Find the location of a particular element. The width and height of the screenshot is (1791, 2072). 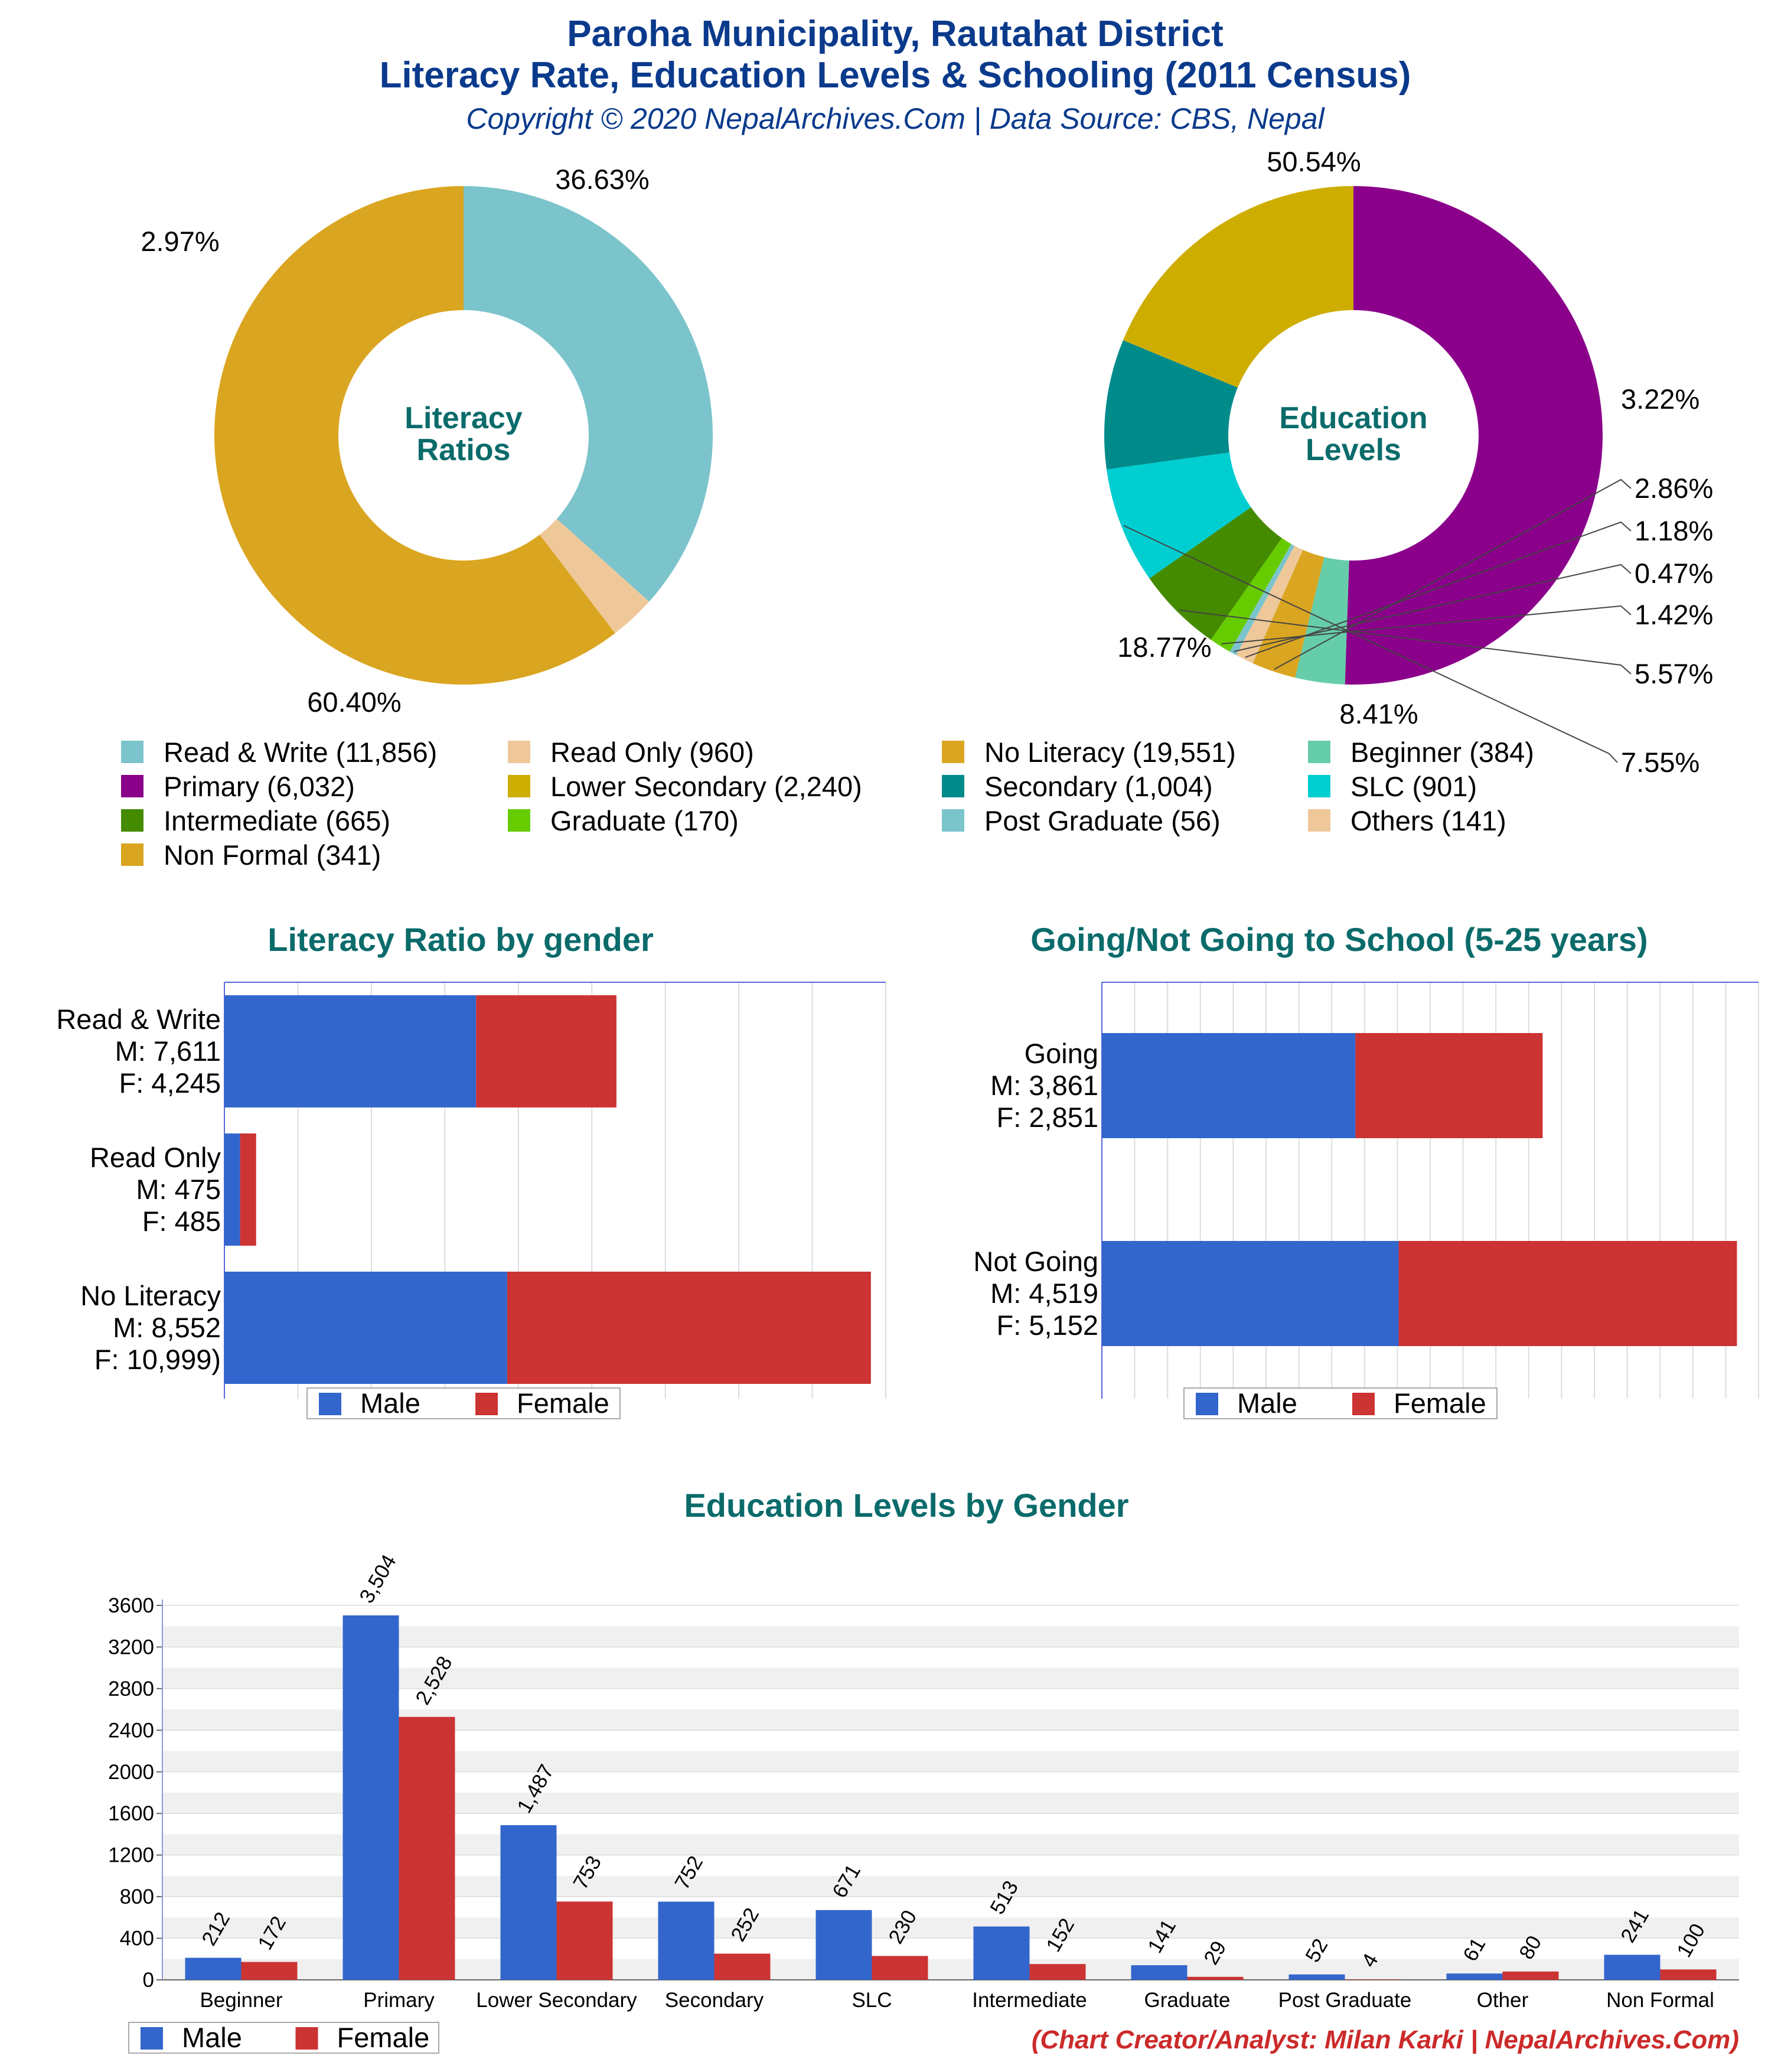

legend-label-secondary-1-004: Secondary (1,004) is located at coordinates (1098, 786).